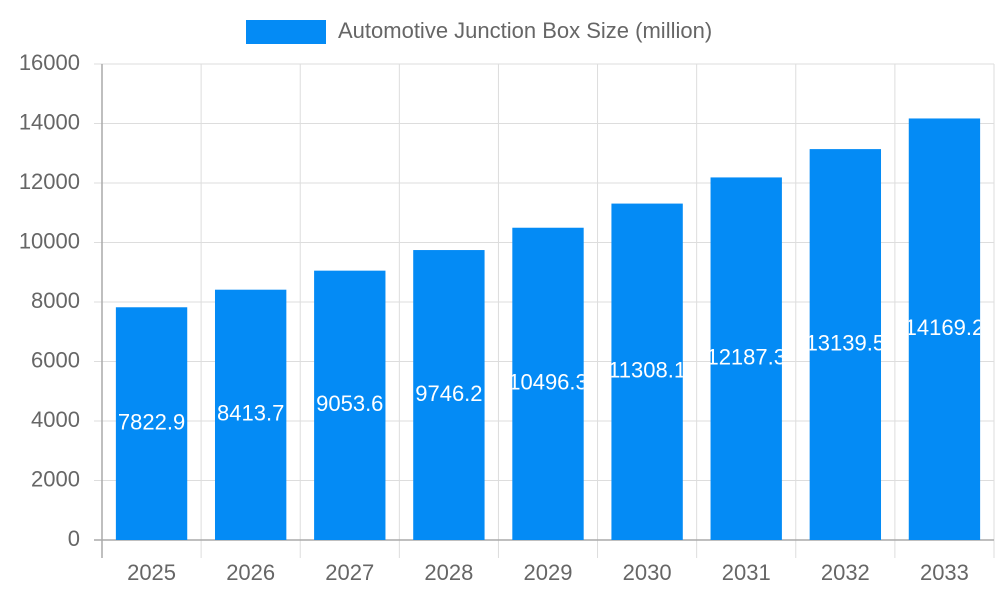 The width and height of the screenshot is (1000, 600). I want to click on x-tick-label: 2032, so click(845, 572).